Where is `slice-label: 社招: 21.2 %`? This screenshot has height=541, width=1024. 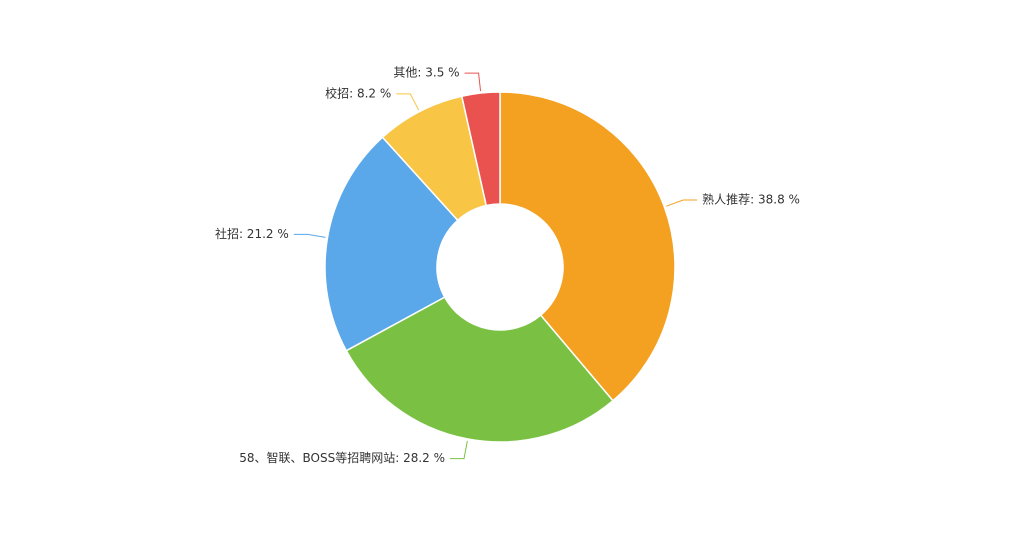
slice-label: 社招: 21.2 % is located at coordinates (252, 233).